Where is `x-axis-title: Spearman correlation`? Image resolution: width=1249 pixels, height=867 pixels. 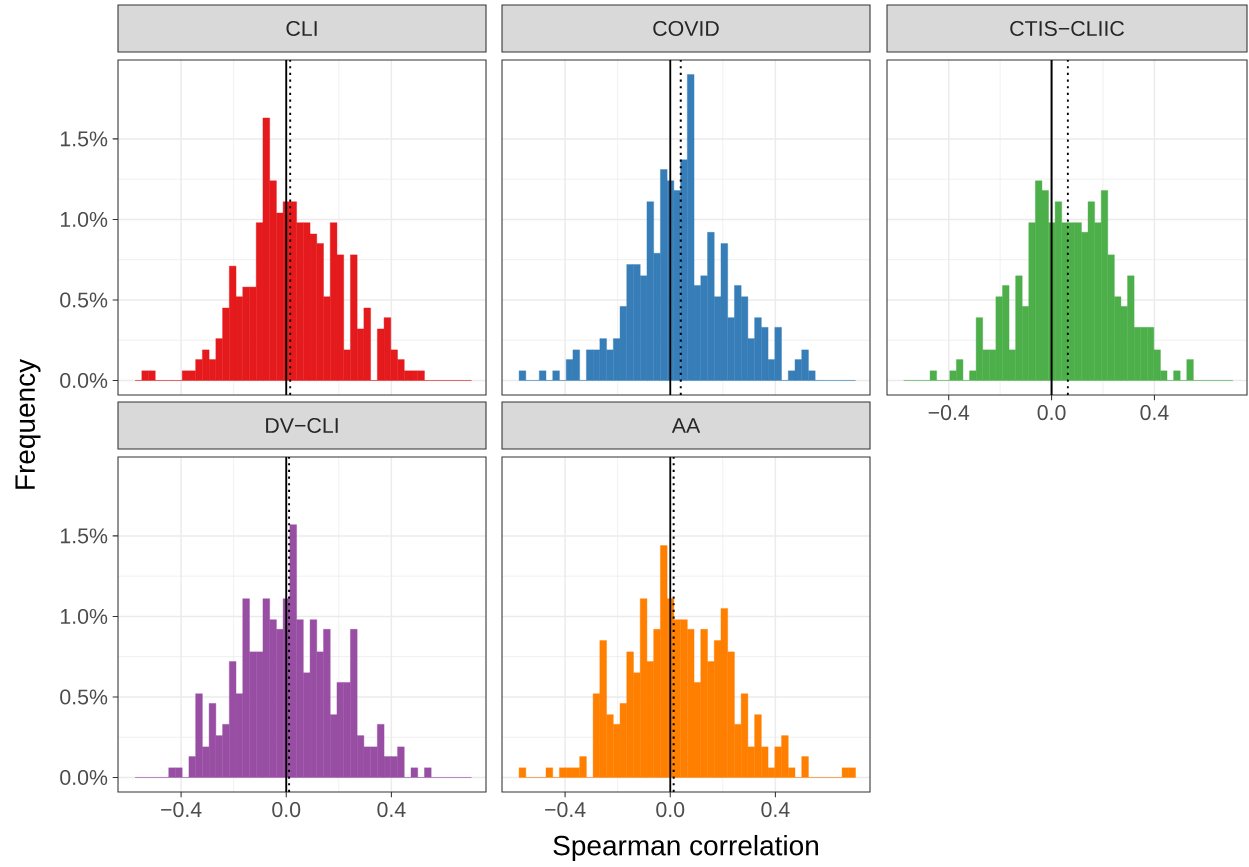
x-axis-title: Spearman correlation is located at coordinates (685, 848).